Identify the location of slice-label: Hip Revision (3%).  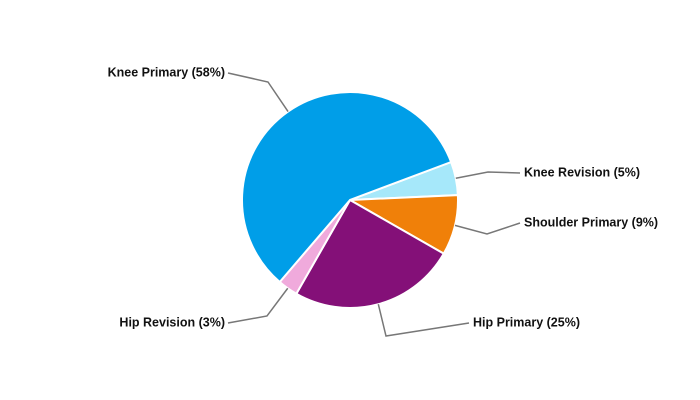
(172, 322).